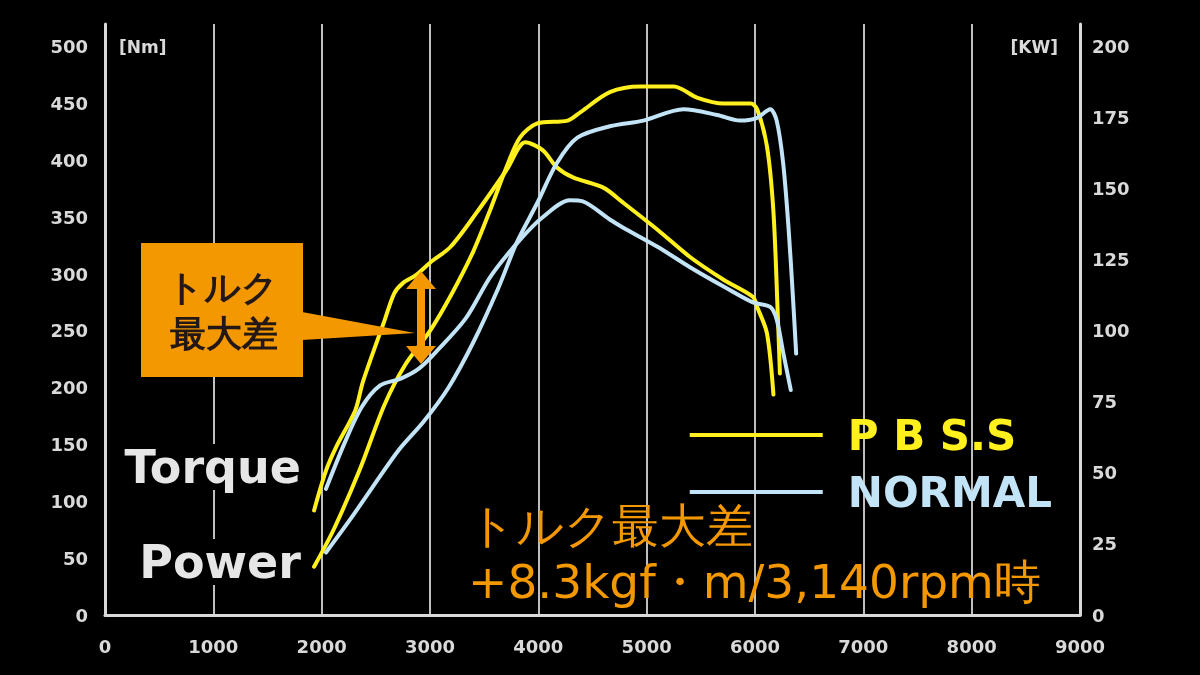 The image size is (1200, 675). I want to click on x-tick-label: 6000, so click(755, 646).